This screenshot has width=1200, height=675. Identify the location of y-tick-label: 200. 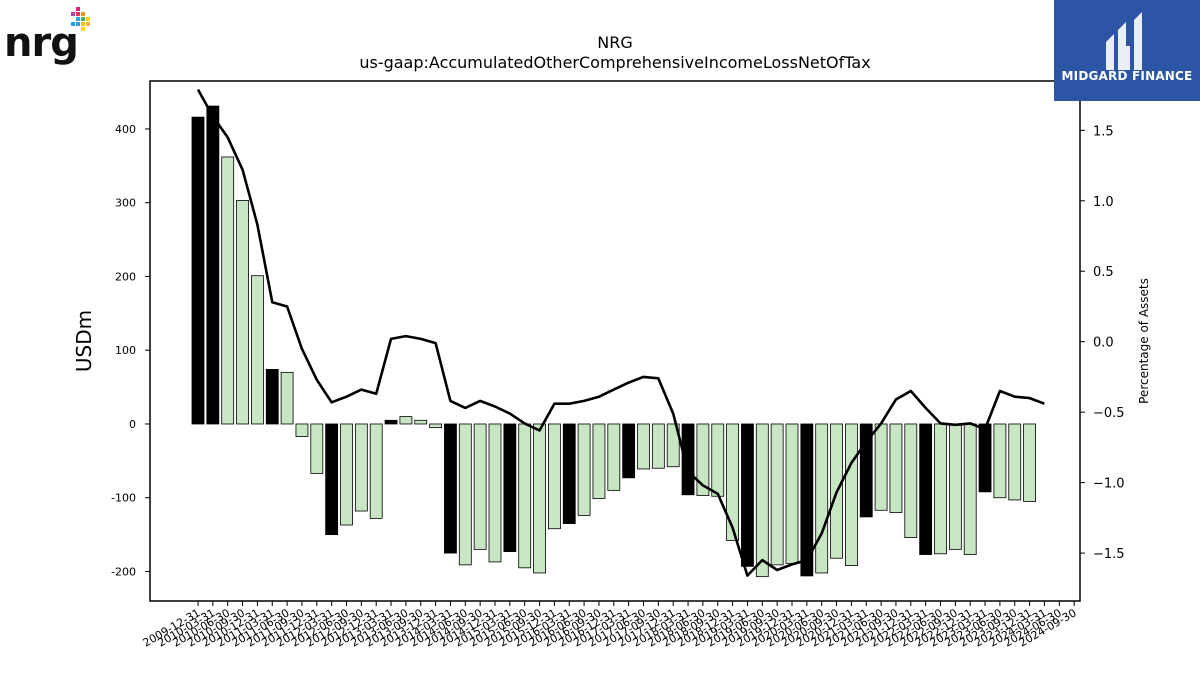
(125, 276).